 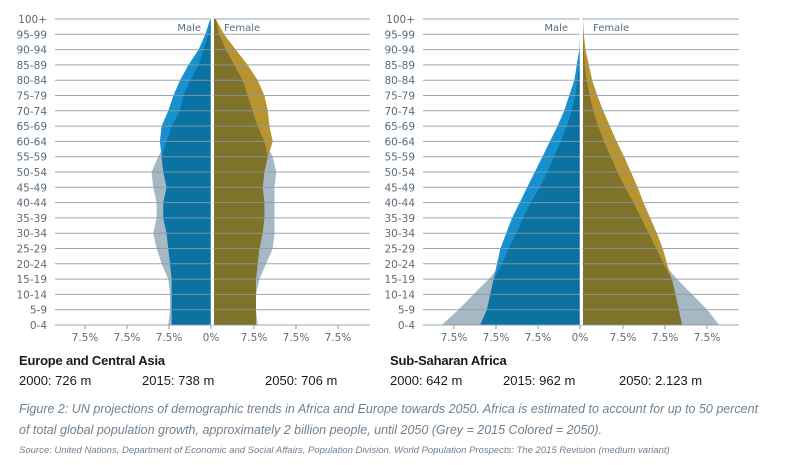 I want to click on region-title-europe: Europe and Central Asia, so click(x=92, y=360).